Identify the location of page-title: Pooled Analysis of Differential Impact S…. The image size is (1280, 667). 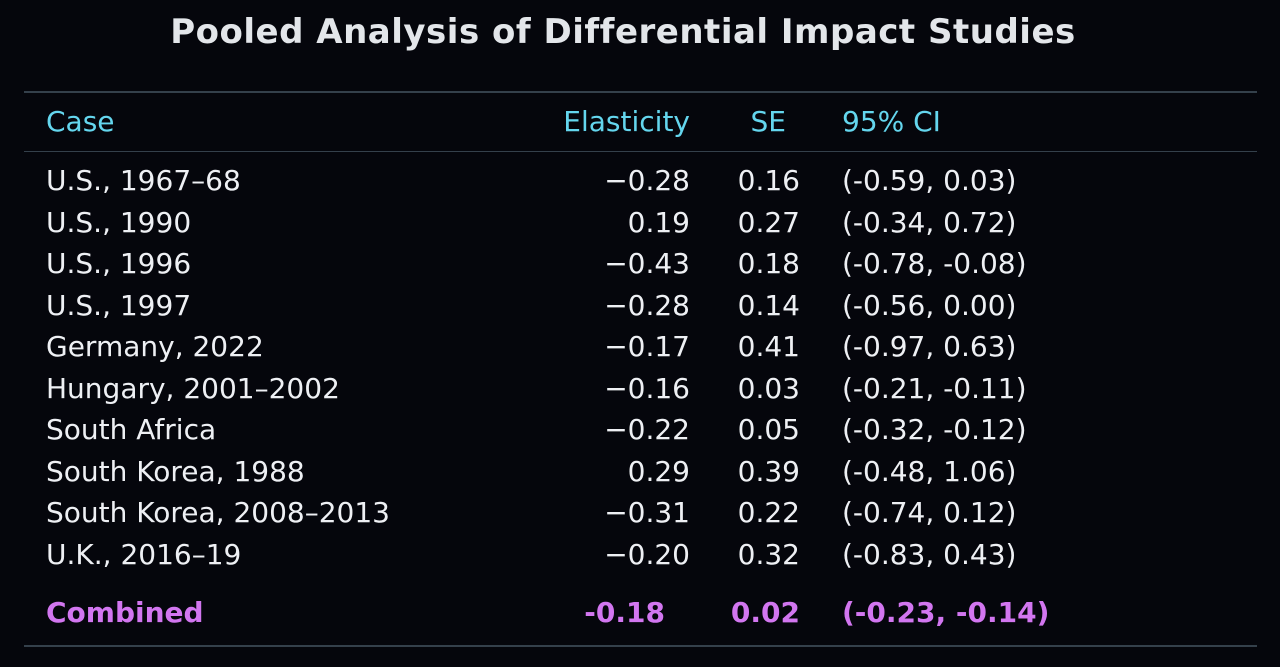
(623, 32).